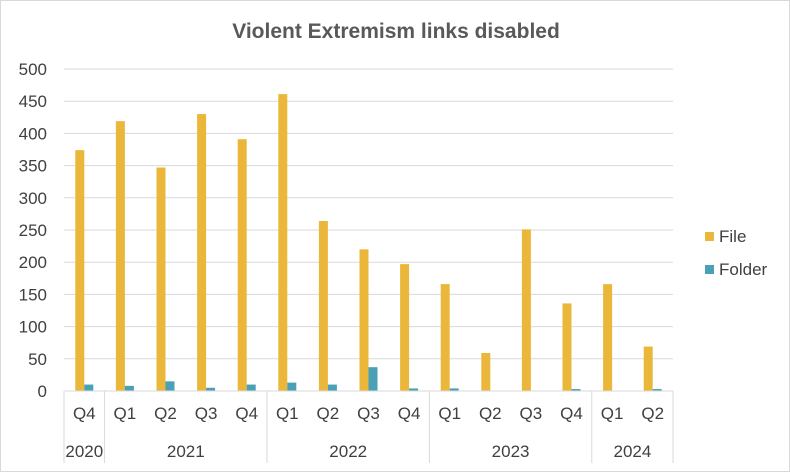  What do you see at coordinates (33, 133) in the screenshot?
I see `y-tick-label: 400` at bounding box center [33, 133].